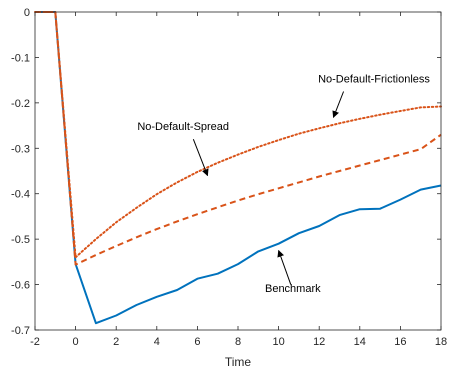 The height and width of the screenshot is (375, 450). What do you see at coordinates (20, 195) in the screenshot?
I see `y-tick-label: -0.4` at bounding box center [20, 195].